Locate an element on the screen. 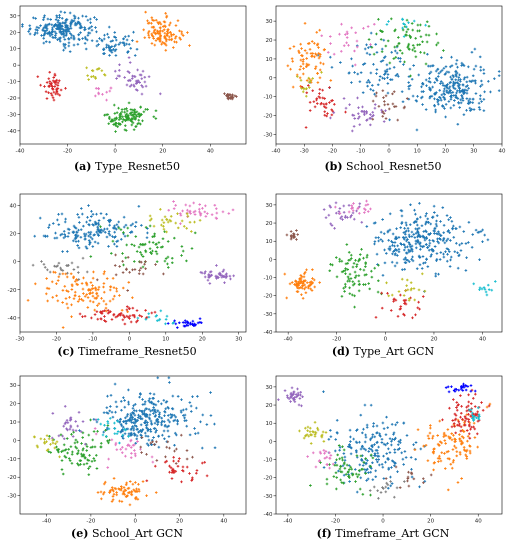 The width and height of the screenshot is (511, 554). y-tick-label: -10 is located at coordinates (268, 98).